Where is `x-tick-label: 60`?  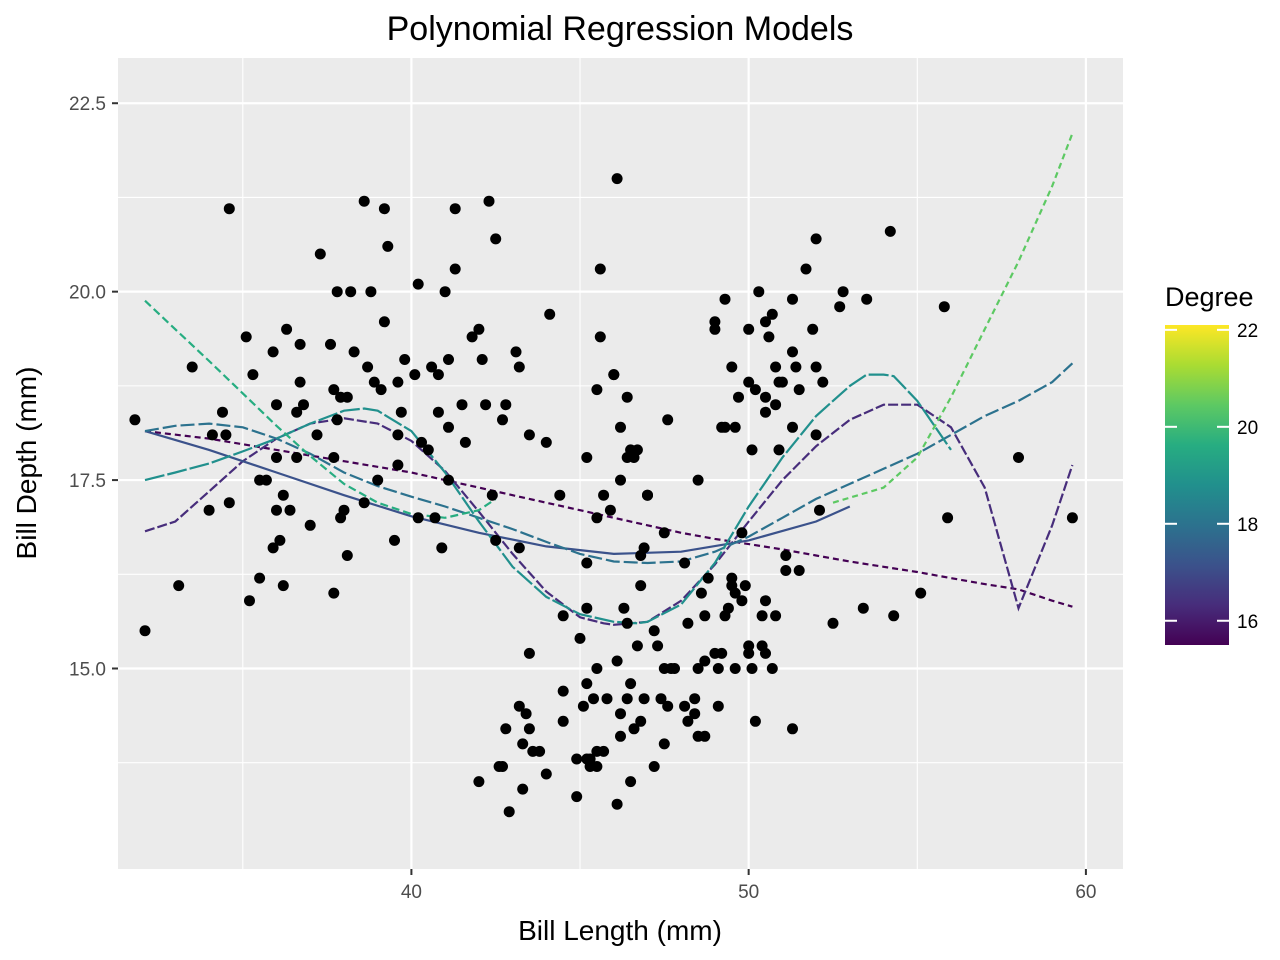
x-tick-label: 60 is located at coordinates (1085, 892).